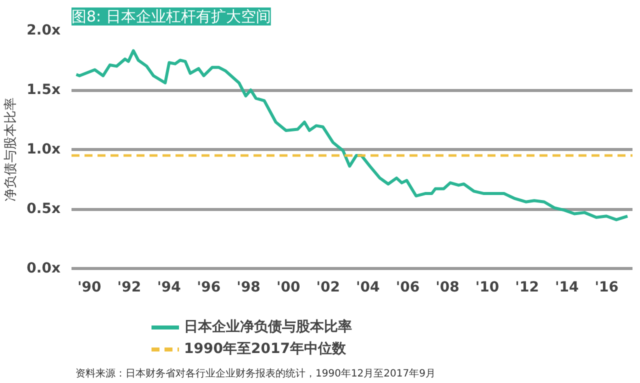 Image resolution: width=640 pixels, height=383 pixels. Describe the element at coordinates (43, 90) in the screenshot. I see `y-tick-label: 1.5x` at that location.